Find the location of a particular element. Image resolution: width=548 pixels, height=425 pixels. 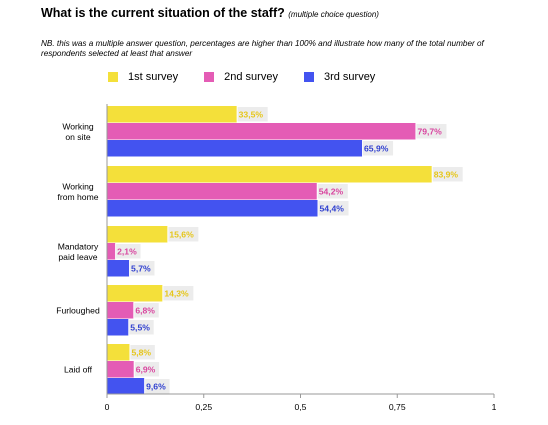

data-label-s2-c2: 54,2% is located at coordinates (331, 192).